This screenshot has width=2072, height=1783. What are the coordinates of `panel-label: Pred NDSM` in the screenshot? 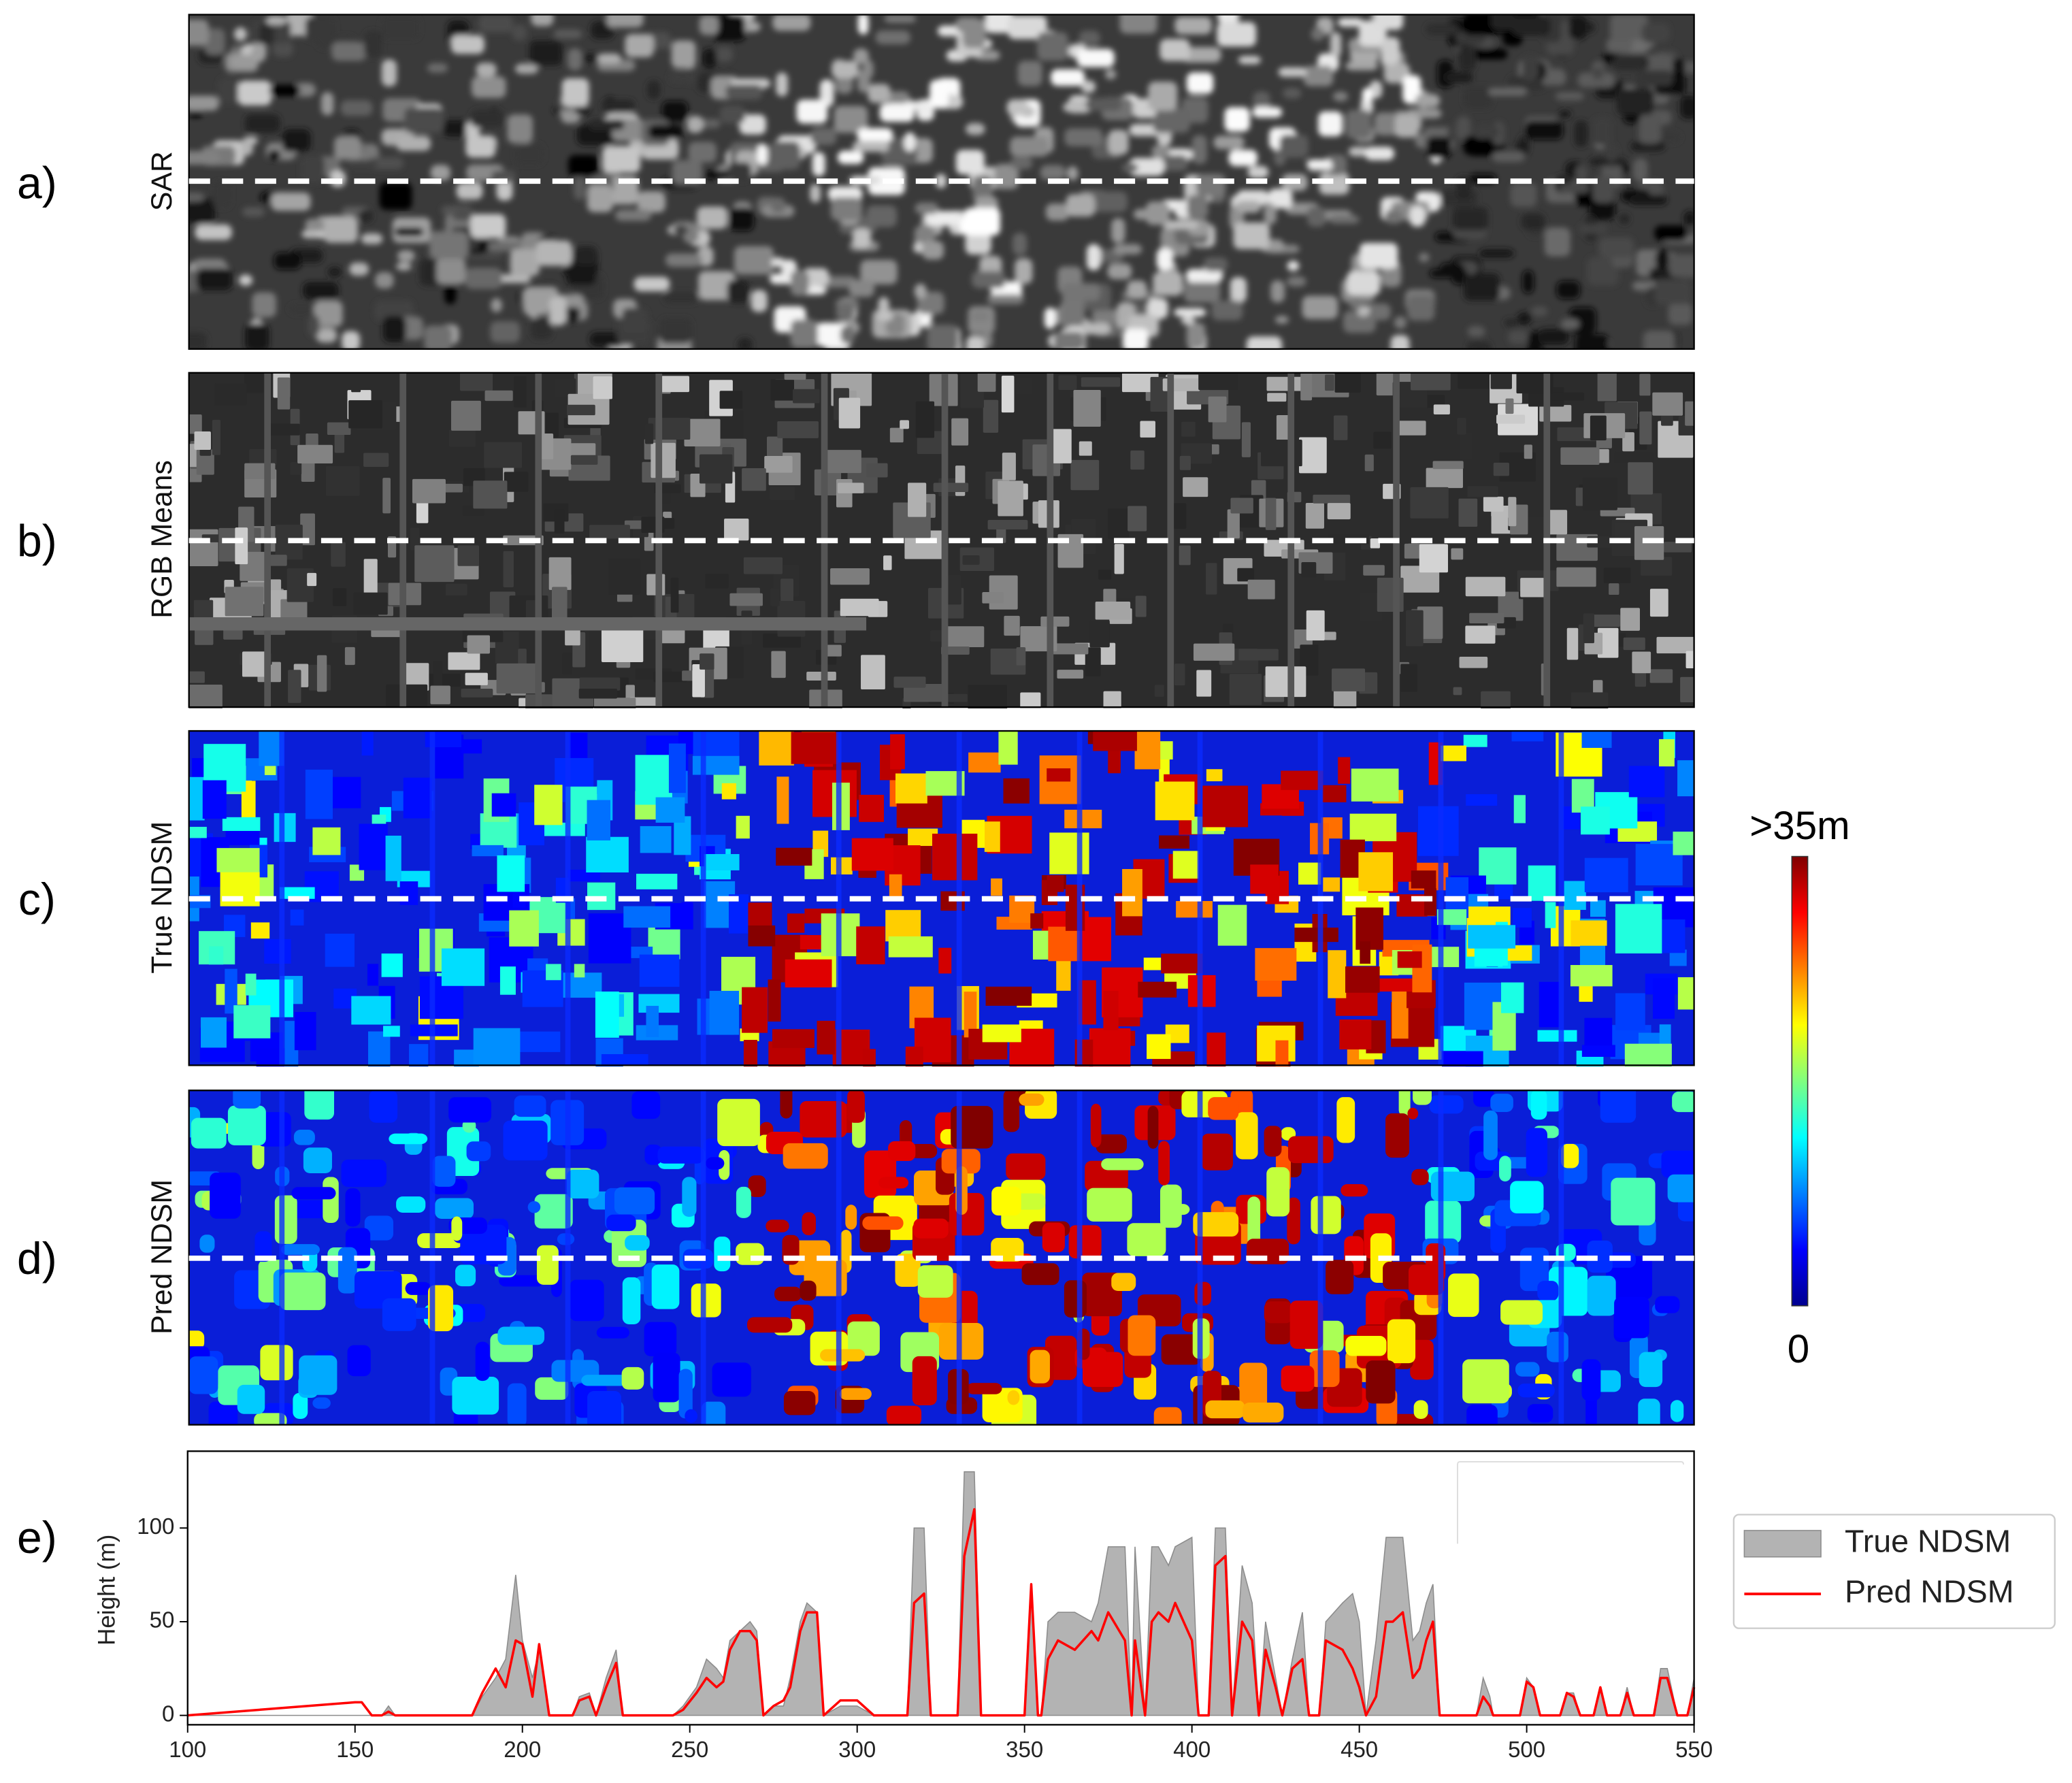 It's located at (162, 1257).